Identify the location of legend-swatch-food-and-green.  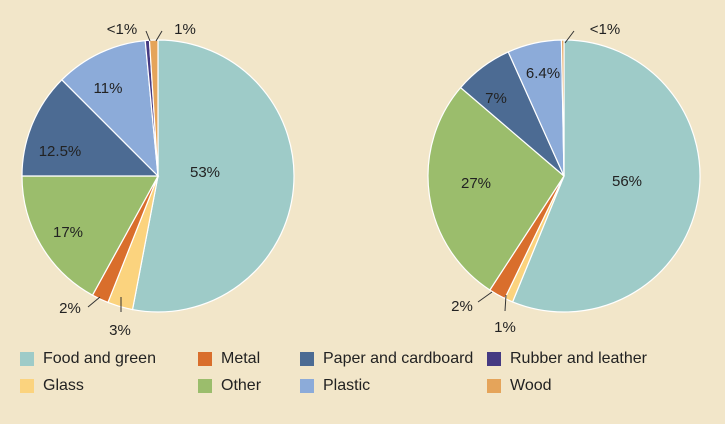
(27, 359).